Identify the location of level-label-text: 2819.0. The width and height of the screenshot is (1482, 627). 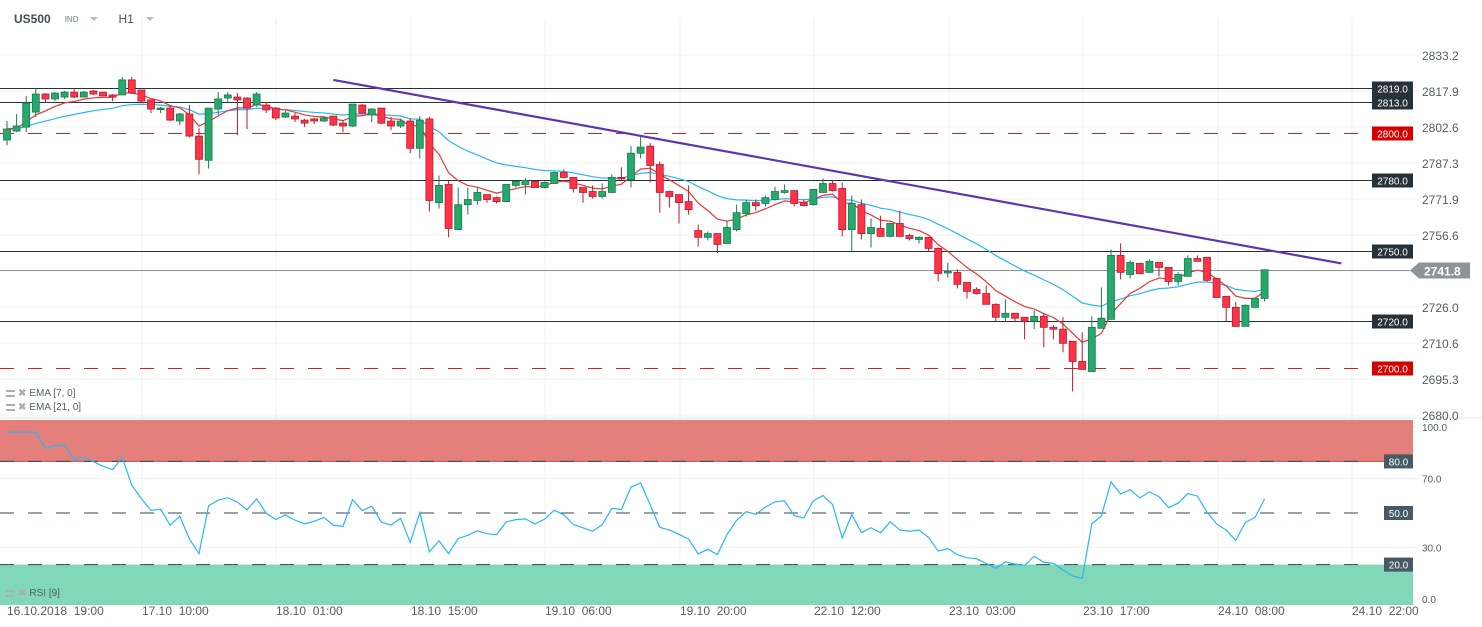
(1392, 90).